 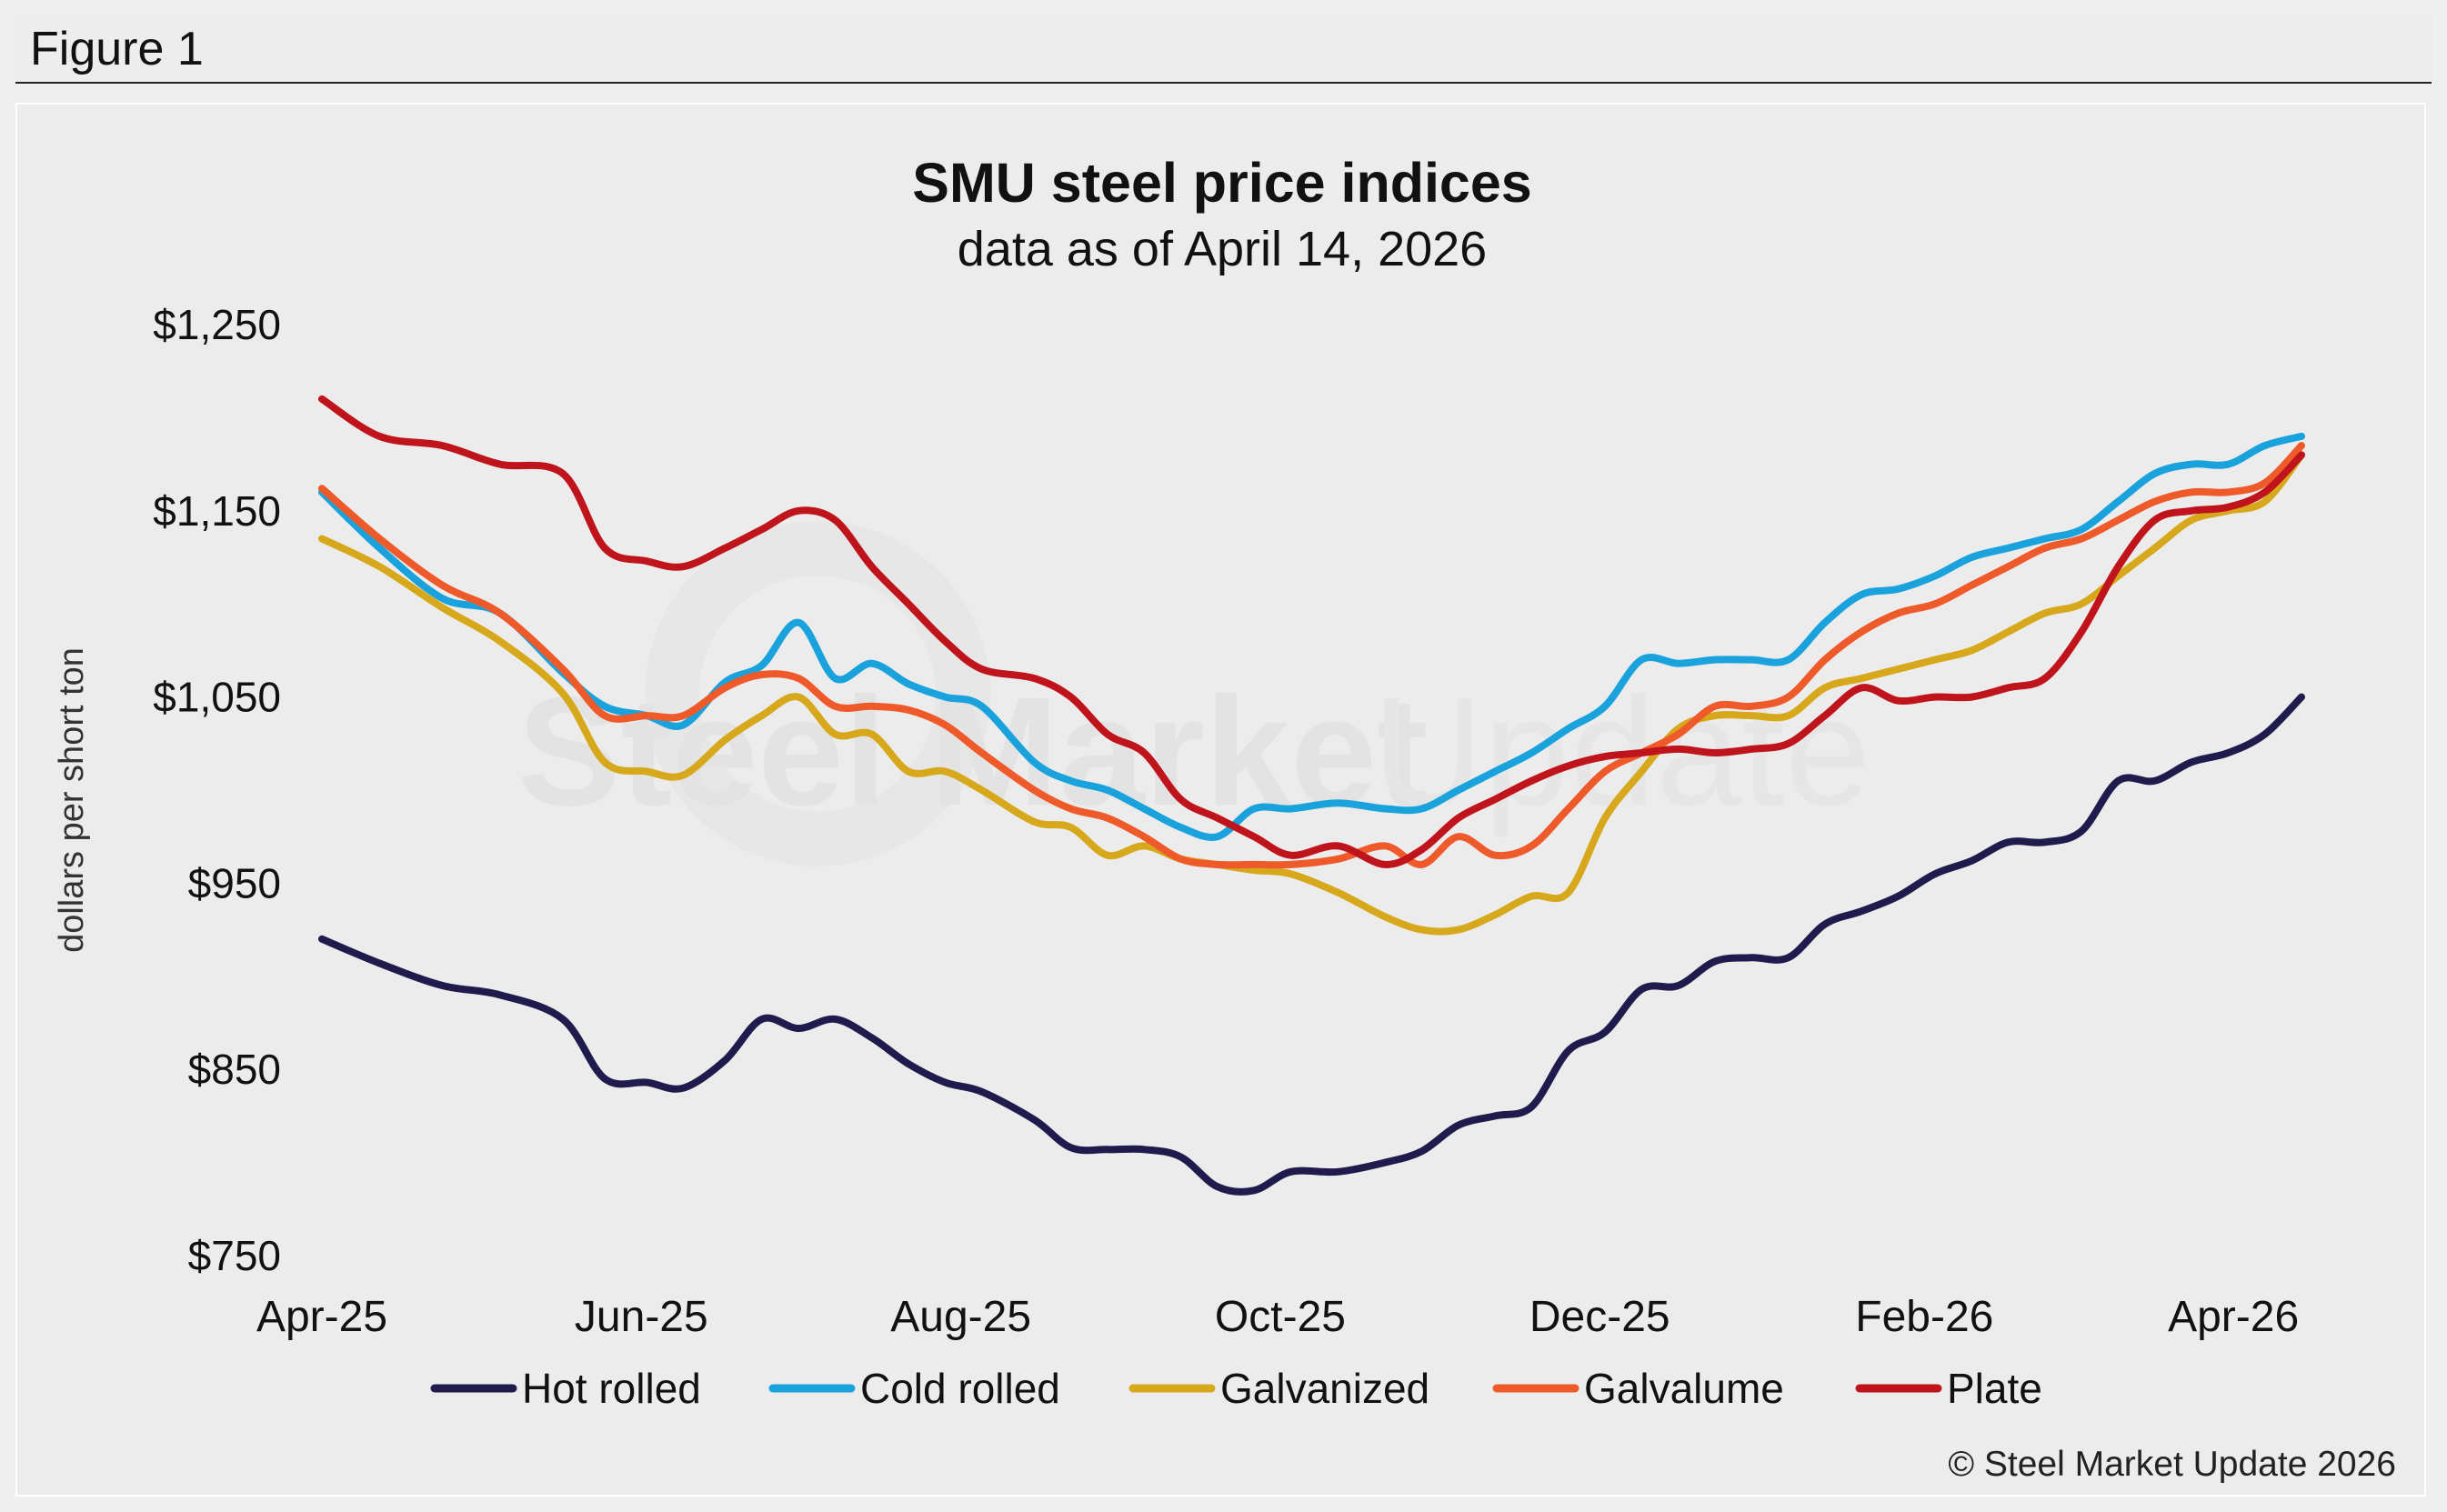 I want to click on y-axis-ticks: $1,250 $1,150 $1,050 $950 $850 $750, so click(x=217, y=790).